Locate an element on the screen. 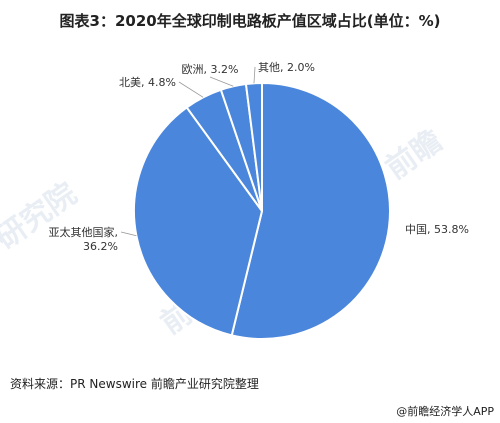 The image size is (500, 423). source-note: 资料来源：PR Newswire 前瞻产业研究院整理 is located at coordinates (134, 384).